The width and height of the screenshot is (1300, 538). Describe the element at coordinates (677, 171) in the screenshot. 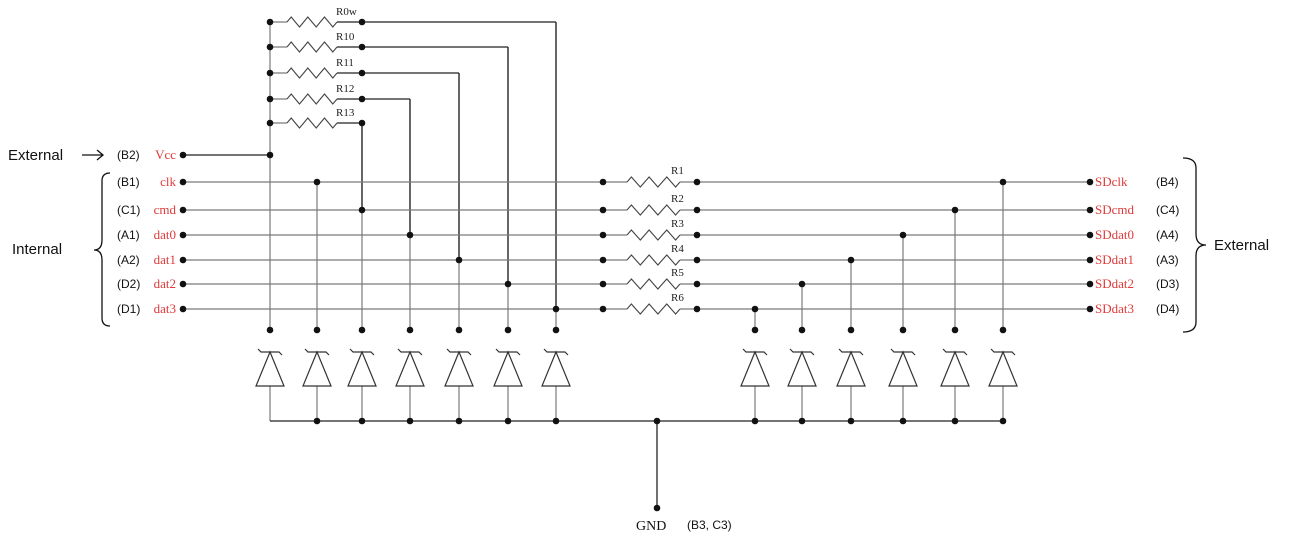

I see `resistor-label-R1: R1` at that location.